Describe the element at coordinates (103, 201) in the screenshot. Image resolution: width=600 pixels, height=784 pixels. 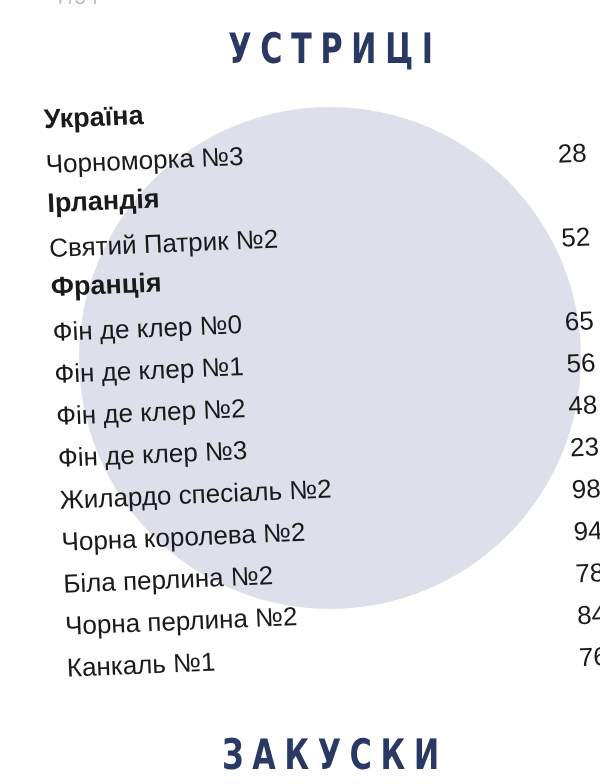
I see `country-name: Ірландія` at that location.